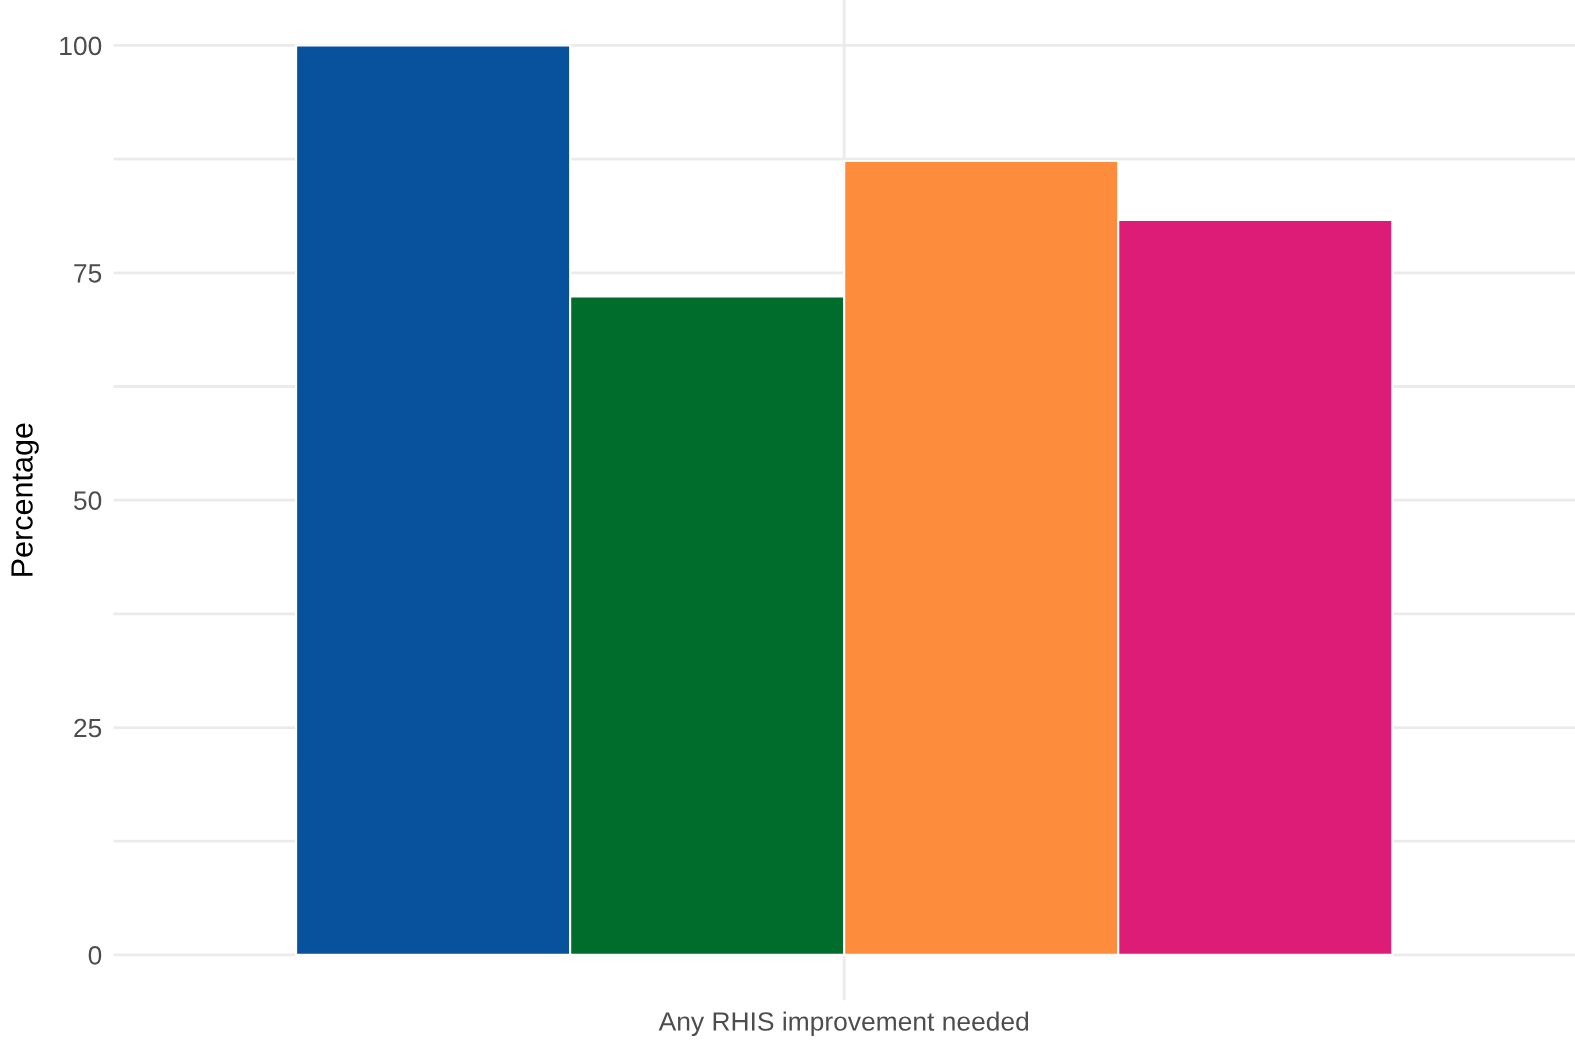 This screenshot has width=1575, height=1053. What do you see at coordinates (25, 499) in the screenshot?
I see `y-axis-title: Percentage` at bounding box center [25, 499].